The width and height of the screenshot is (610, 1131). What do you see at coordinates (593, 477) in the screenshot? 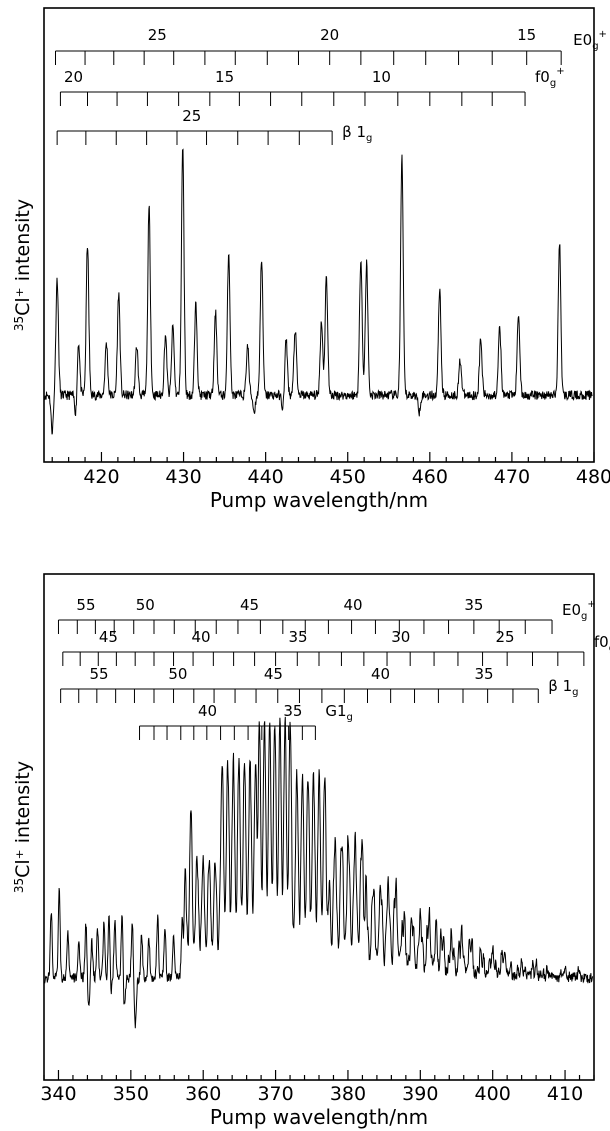
I see `panel-top-x-tick-label: 480` at bounding box center [593, 477].